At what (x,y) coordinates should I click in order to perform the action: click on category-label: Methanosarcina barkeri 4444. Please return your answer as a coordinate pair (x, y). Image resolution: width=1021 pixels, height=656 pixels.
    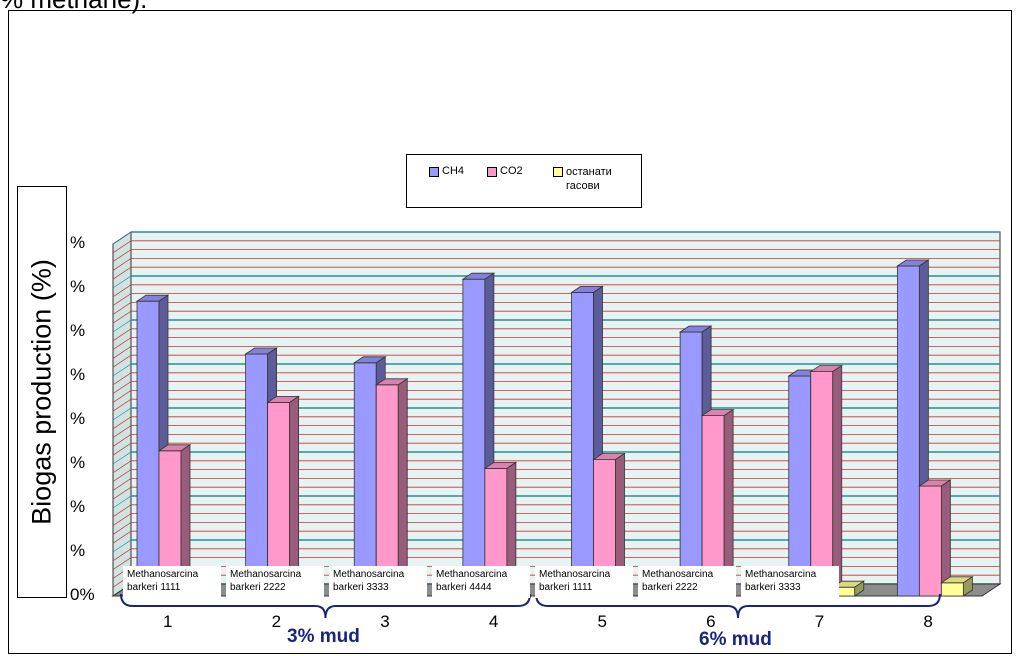
    Looking at the image, I should click on (481, 582).